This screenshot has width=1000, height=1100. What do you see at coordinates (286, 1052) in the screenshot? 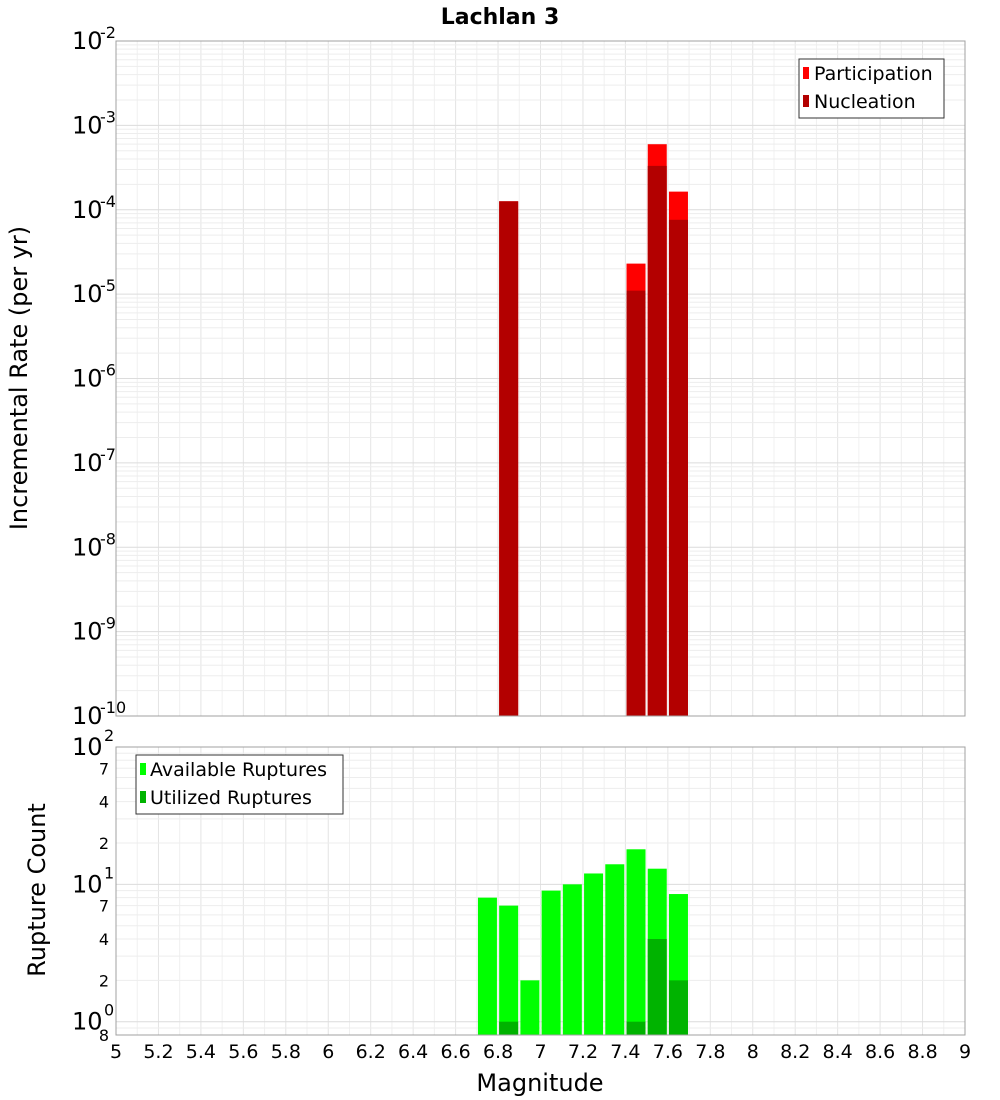
I see `x-tick-label: 5.8` at bounding box center [286, 1052].